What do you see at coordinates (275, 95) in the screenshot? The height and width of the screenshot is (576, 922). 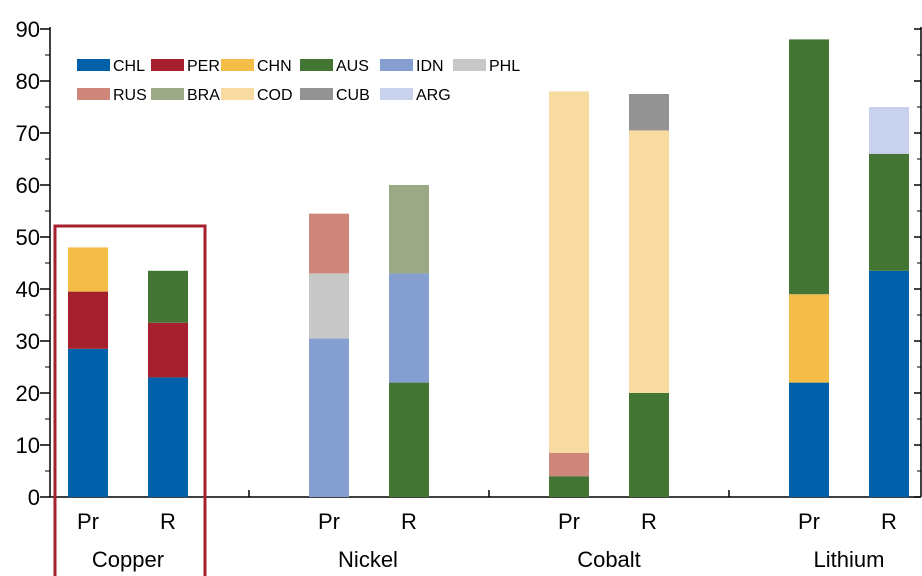 I see `legend-label-cod: COD` at bounding box center [275, 95].